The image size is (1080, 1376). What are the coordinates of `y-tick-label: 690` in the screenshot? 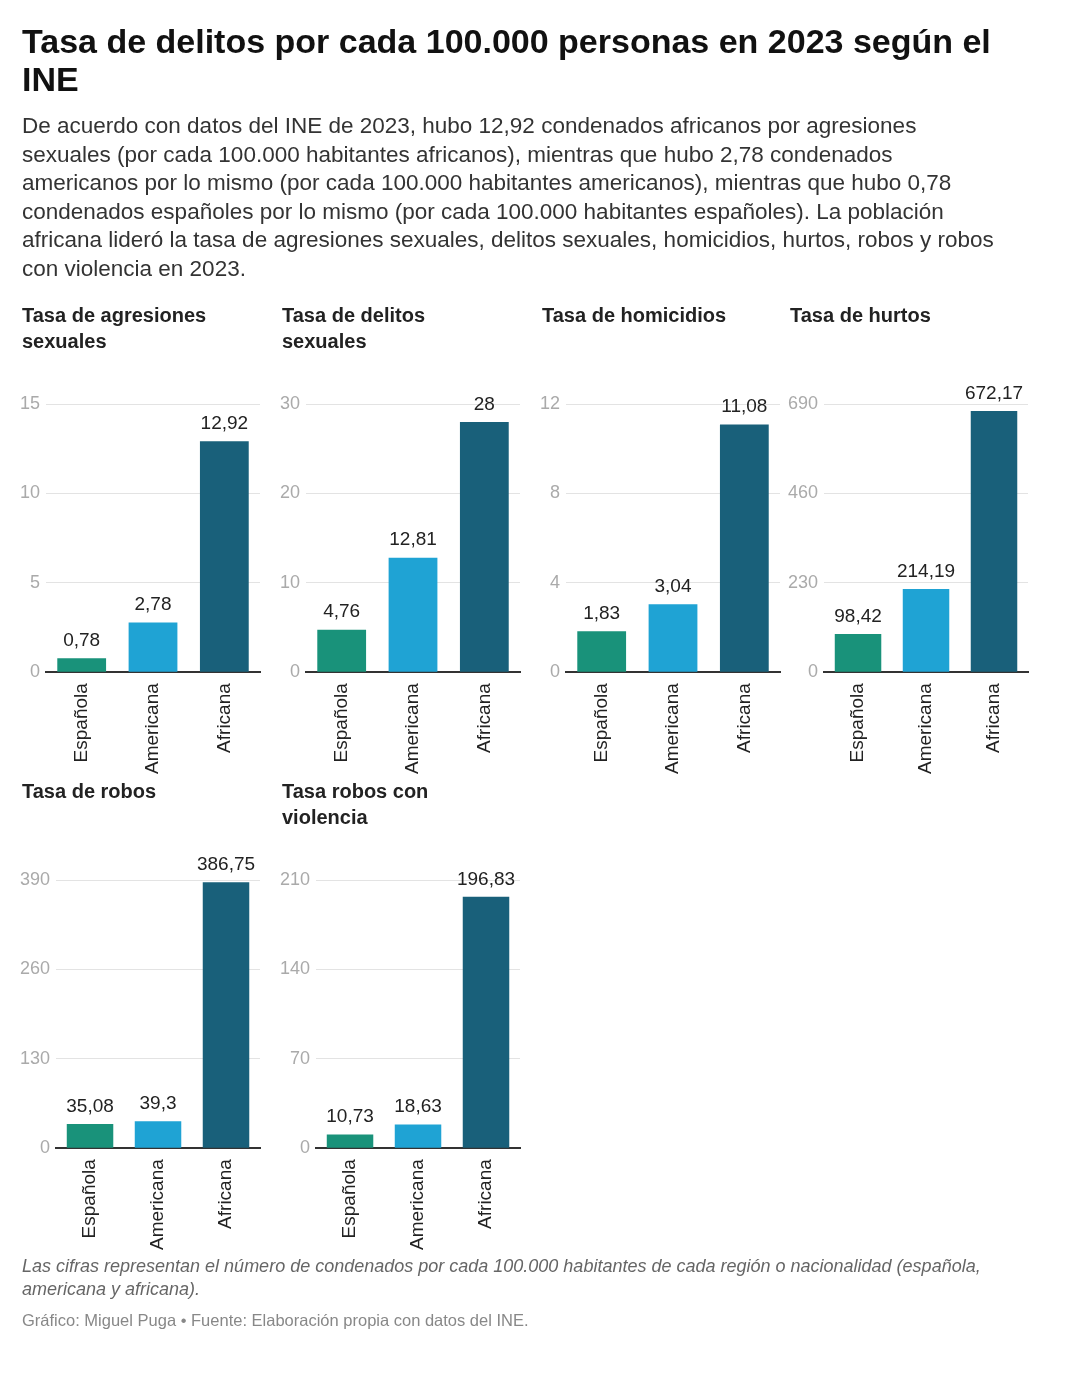 It's located at (803, 402).